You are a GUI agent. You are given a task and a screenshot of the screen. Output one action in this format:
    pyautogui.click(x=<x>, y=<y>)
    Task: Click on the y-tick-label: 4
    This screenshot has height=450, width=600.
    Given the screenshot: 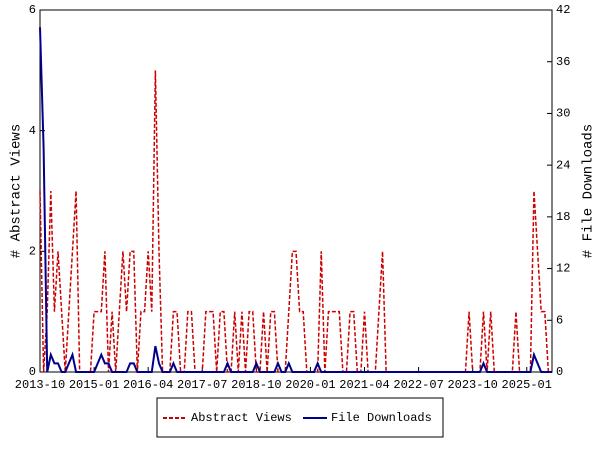 What is the action you would take?
    pyautogui.click(x=32, y=131)
    